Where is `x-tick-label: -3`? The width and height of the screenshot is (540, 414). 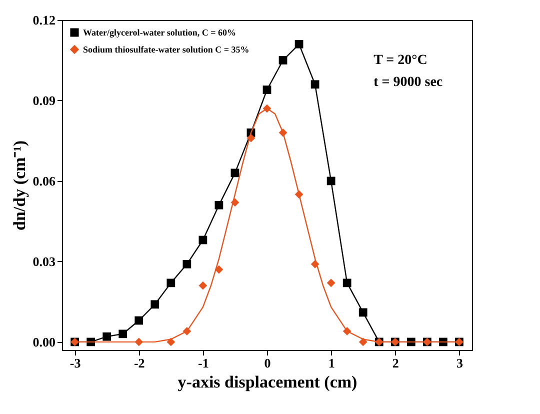
x-tick-label: -3 is located at coordinates (76, 363).